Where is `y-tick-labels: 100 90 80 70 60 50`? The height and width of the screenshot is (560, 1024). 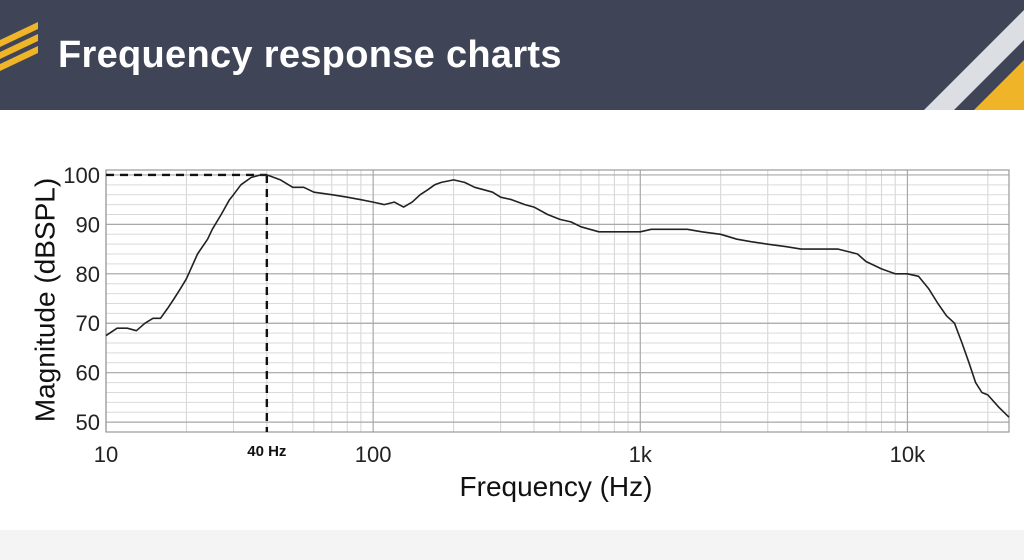 y-tick-labels: 100 90 80 70 60 50 is located at coordinates (81, 299).